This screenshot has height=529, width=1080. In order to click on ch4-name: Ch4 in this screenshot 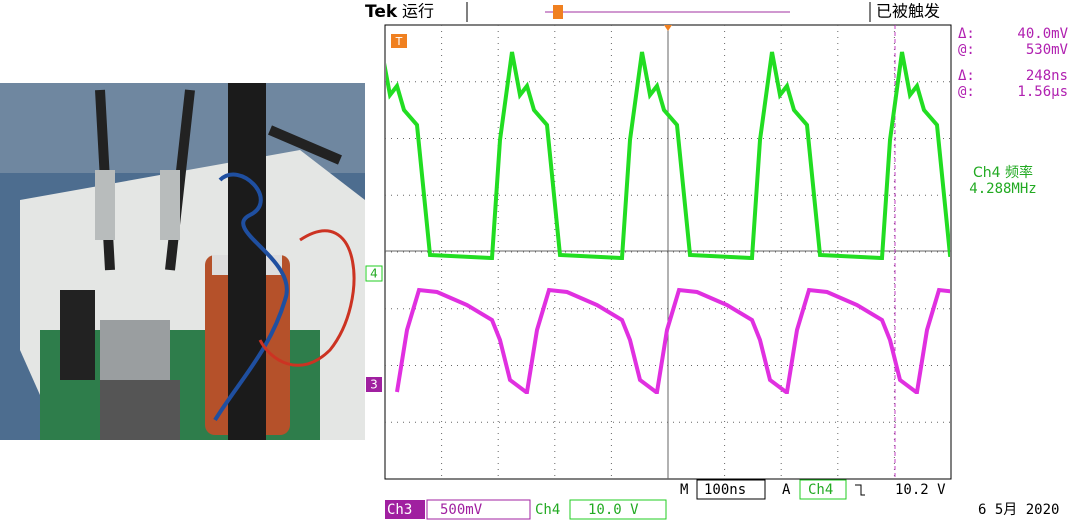, I will do `click(547, 510)`.